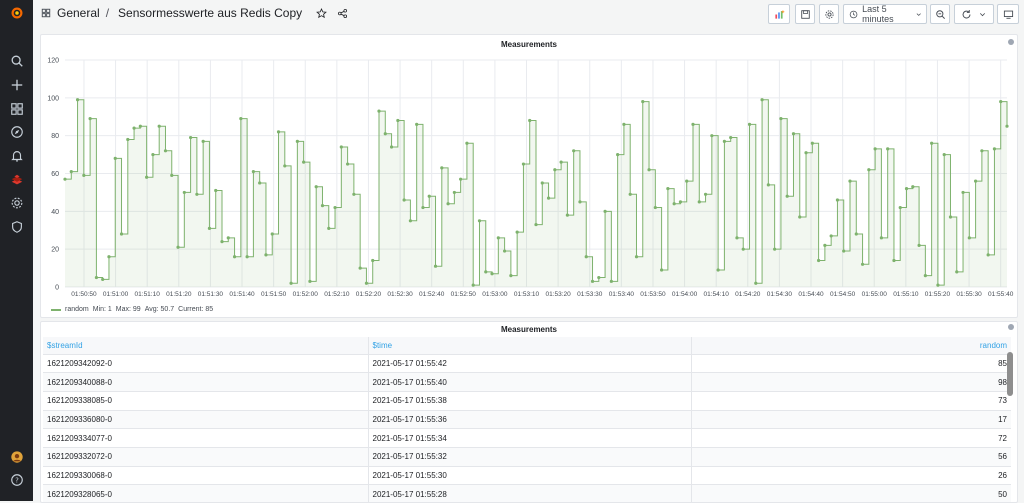 The height and width of the screenshot is (503, 1024). I want to click on user-avatar-icon, so click(16, 457).